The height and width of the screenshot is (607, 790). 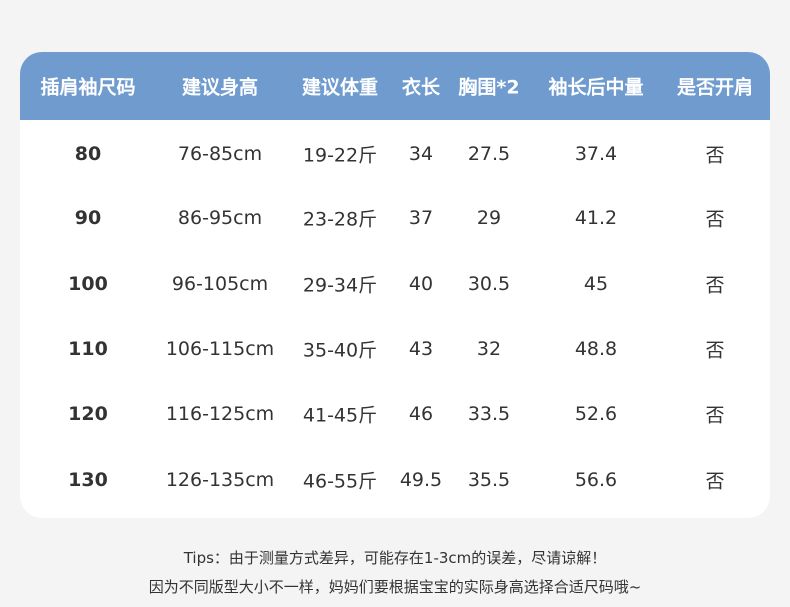 I want to click on table-cell: 23-28斤, so click(x=340, y=219).